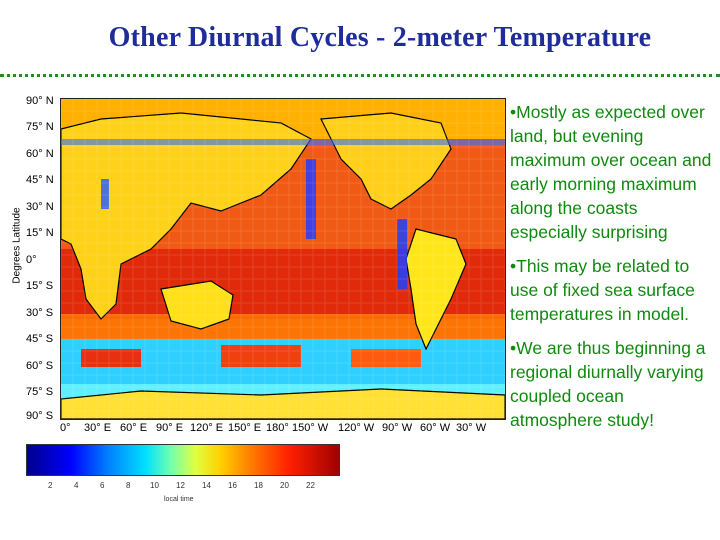  Describe the element at coordinates (50, 485) in the screenshot. I see `colorbar-tick: 2` at that location.